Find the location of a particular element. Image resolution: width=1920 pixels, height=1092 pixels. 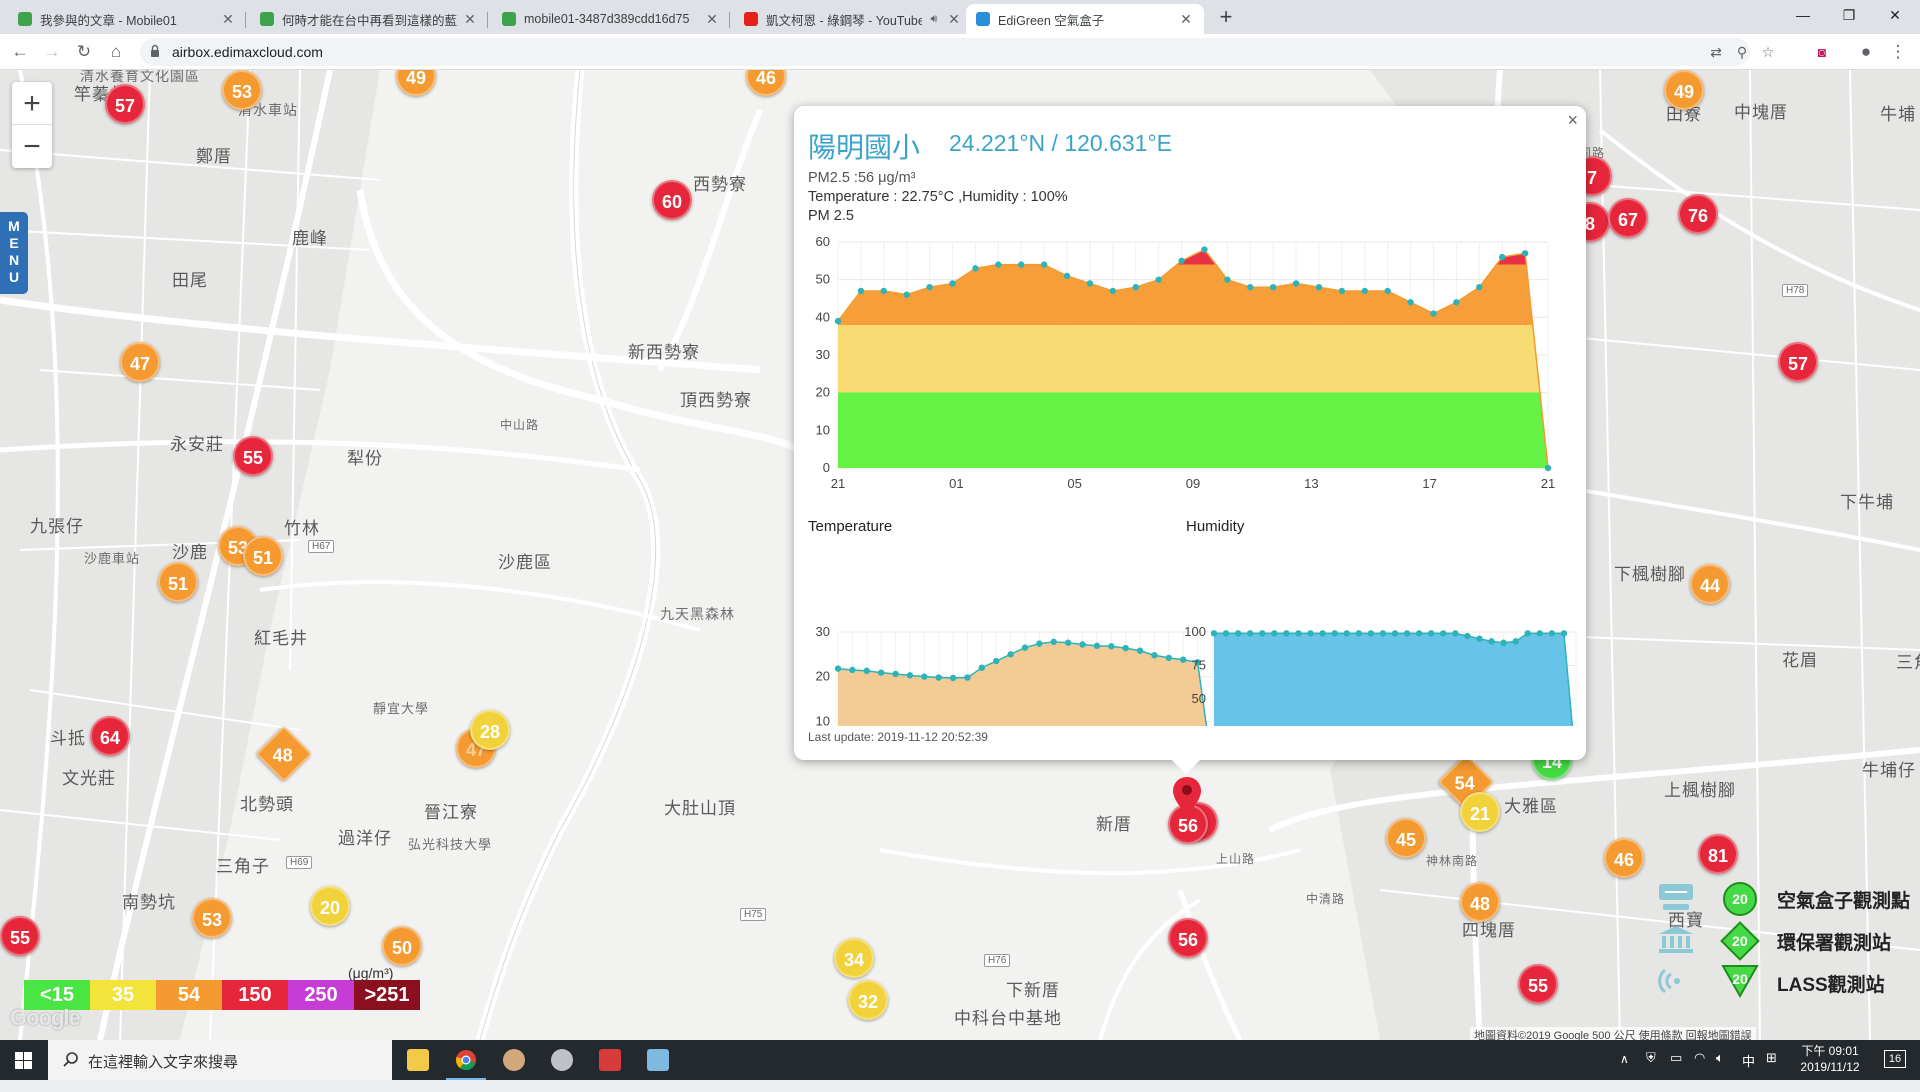

air-quality-marker: 60 is located at coordinates (672, 200).